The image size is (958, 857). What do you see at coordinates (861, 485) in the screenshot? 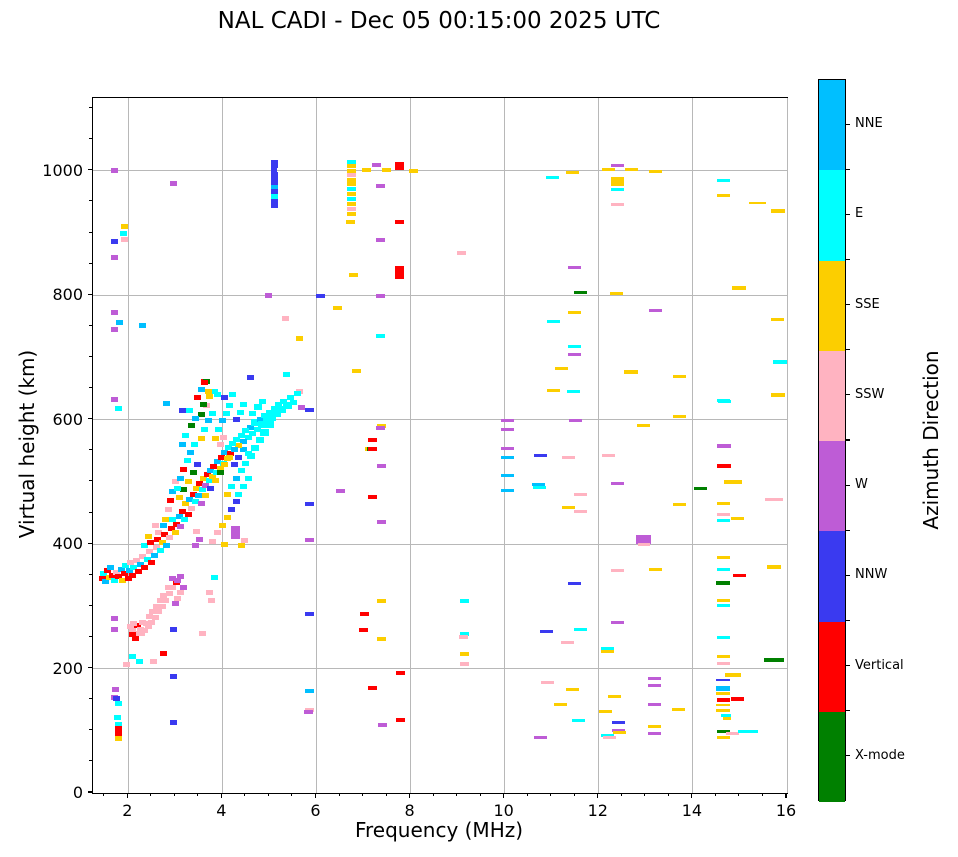
I see `colorbar-label-w: W` at bounding box center [861, 485].